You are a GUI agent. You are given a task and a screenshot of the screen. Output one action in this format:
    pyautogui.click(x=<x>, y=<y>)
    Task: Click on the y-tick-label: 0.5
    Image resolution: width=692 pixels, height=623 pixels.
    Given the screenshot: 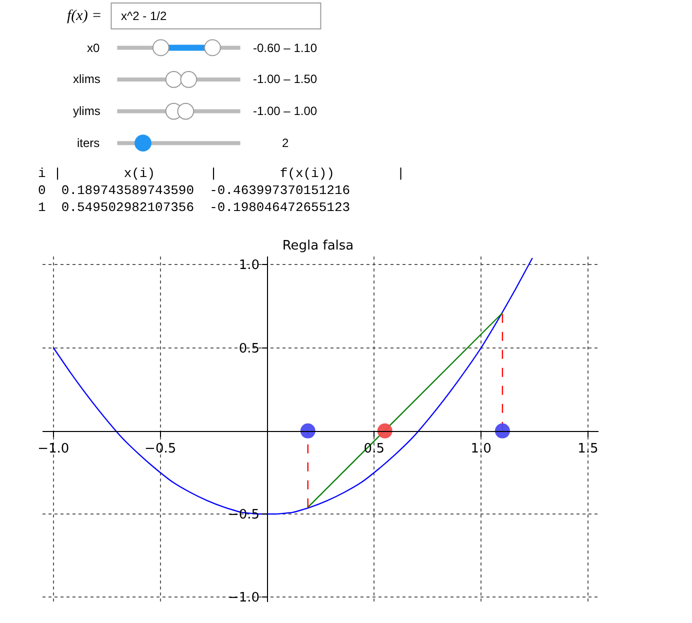 What is the action you would take?
    pyautogui.click(x=249, y=348)
    